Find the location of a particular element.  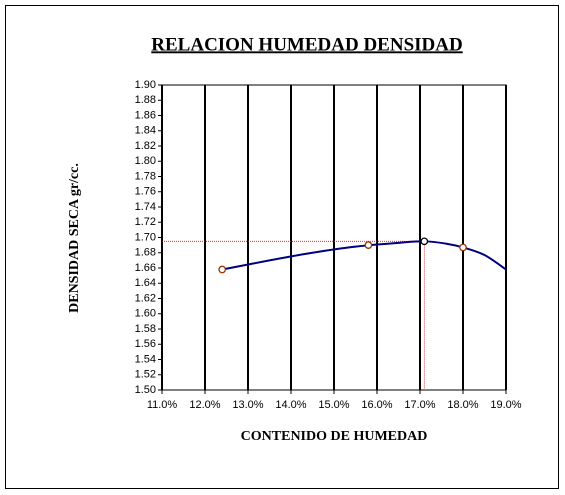

y-tick-label: 1.70 is located at coordinates (145, 237).